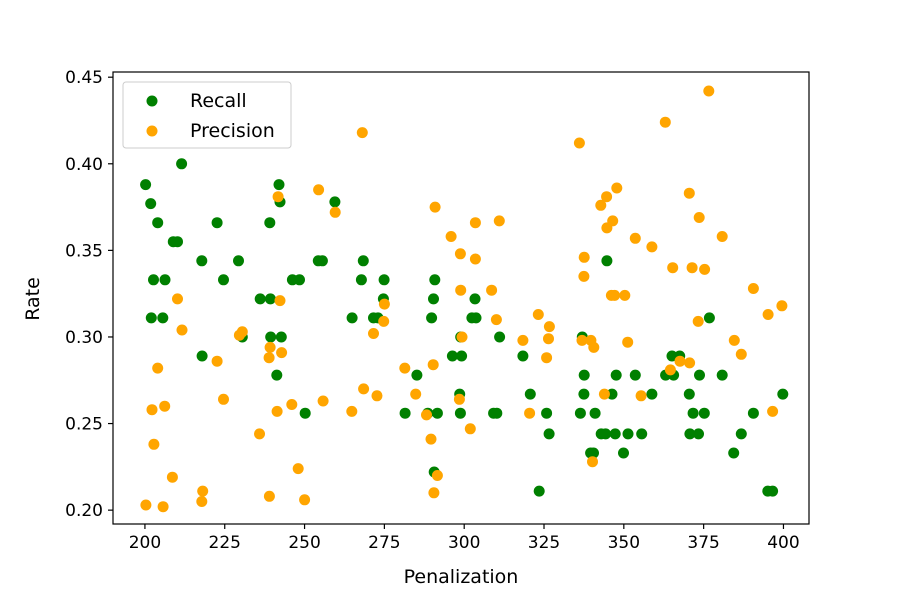 The height and width of the screenshot is (600, 900). Describe the element at coordinates (152, 101) in the screenshot. I see `legend-marker-recall` at that location.